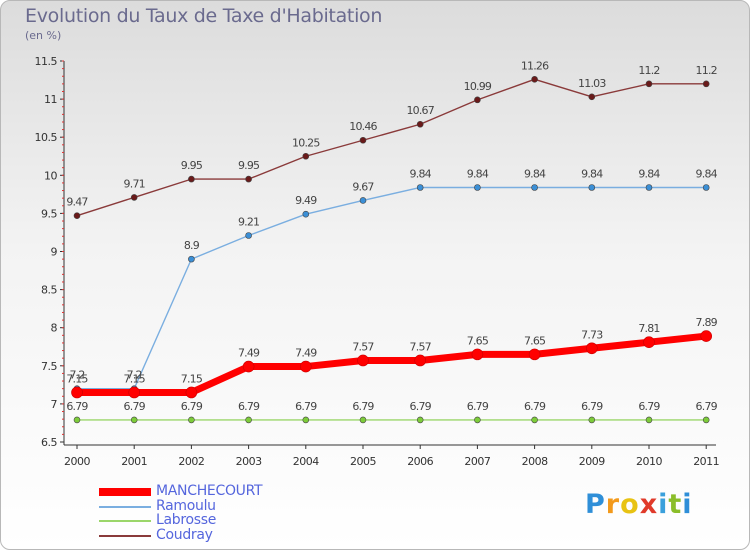  What do you see at coordinates (363, 126) in the screenshot?
I see `data-label-coudray: 10.46` at bounding box center [363, 126].